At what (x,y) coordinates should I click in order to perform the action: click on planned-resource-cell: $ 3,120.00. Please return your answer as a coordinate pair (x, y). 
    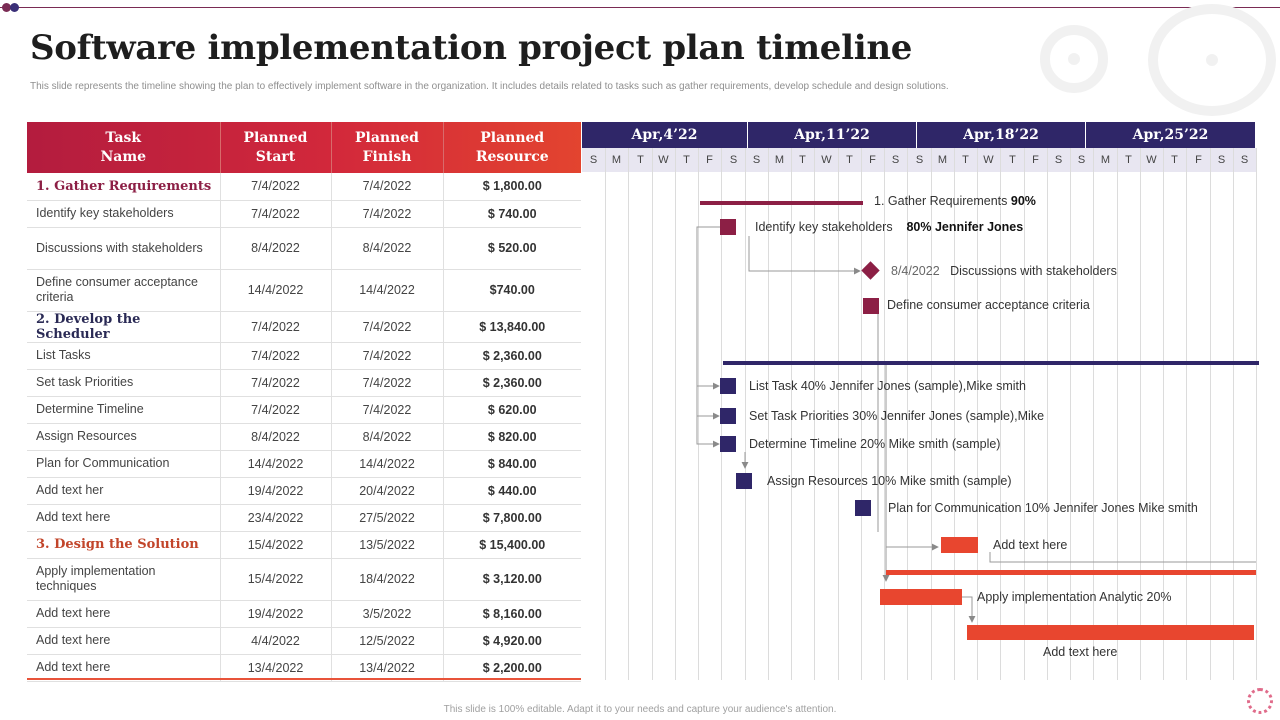
    Looking at the image, I should click on (511, 579).